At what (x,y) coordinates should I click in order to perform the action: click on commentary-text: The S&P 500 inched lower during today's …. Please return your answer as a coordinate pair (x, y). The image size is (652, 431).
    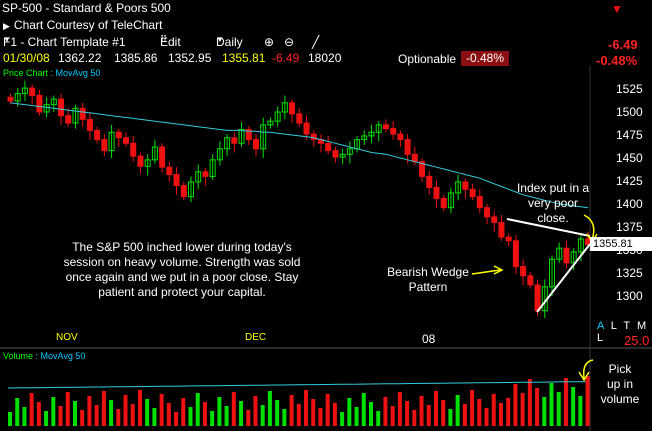
    Looking at the image, I should click on (182, 269).